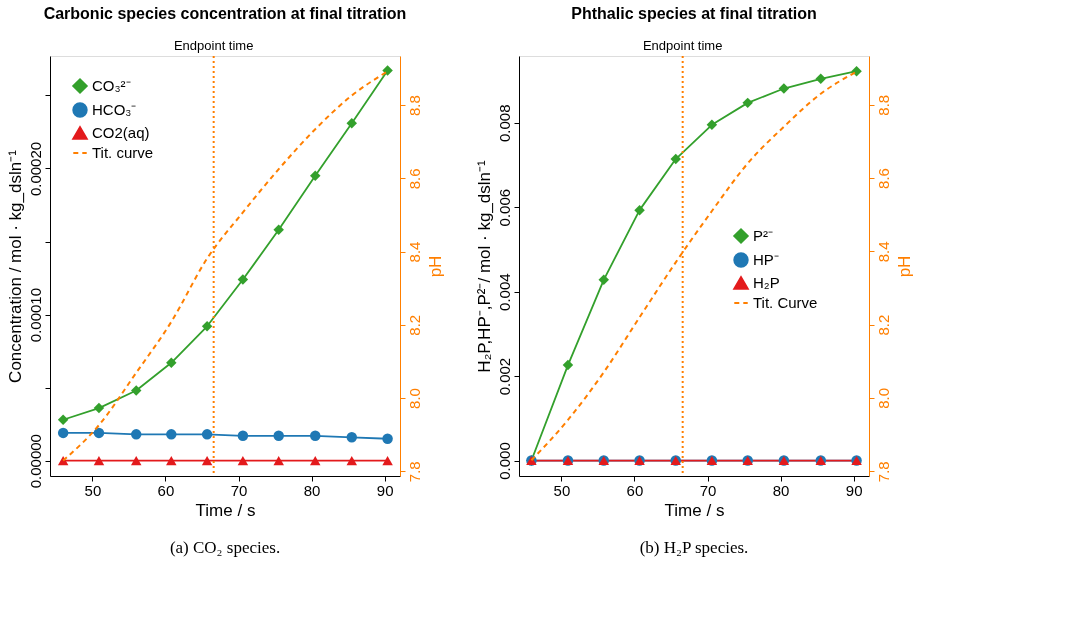 Image resolution: width=1072 pixels, height=618 pixels. What do you see at coordinates (504, 376) in the screenshot?
I see `y-tick-label: 0.002` at bounding box center [504, 376].